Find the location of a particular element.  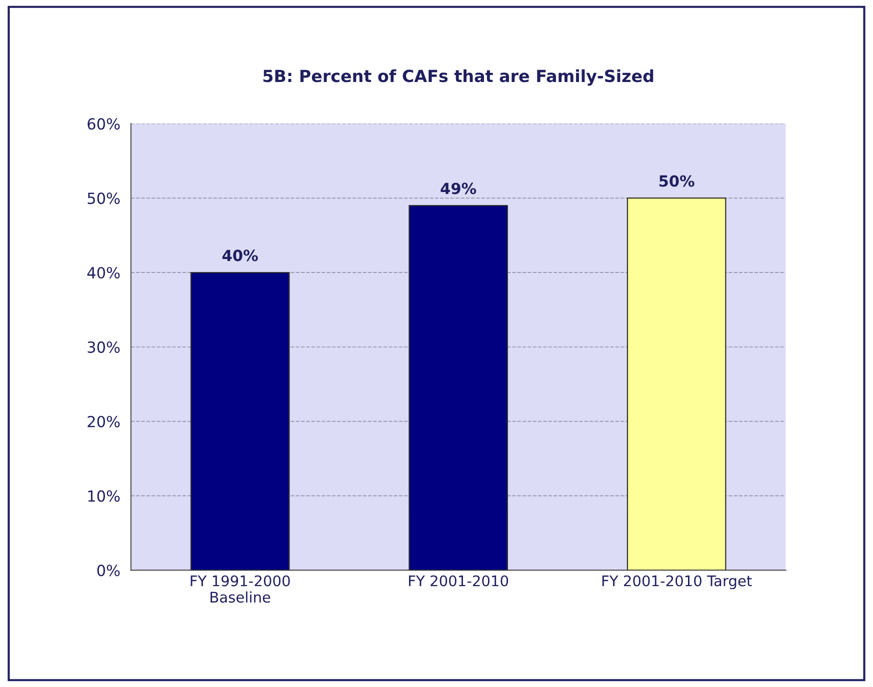

y-tick-label: 30% is located at coordinates (104, 347).